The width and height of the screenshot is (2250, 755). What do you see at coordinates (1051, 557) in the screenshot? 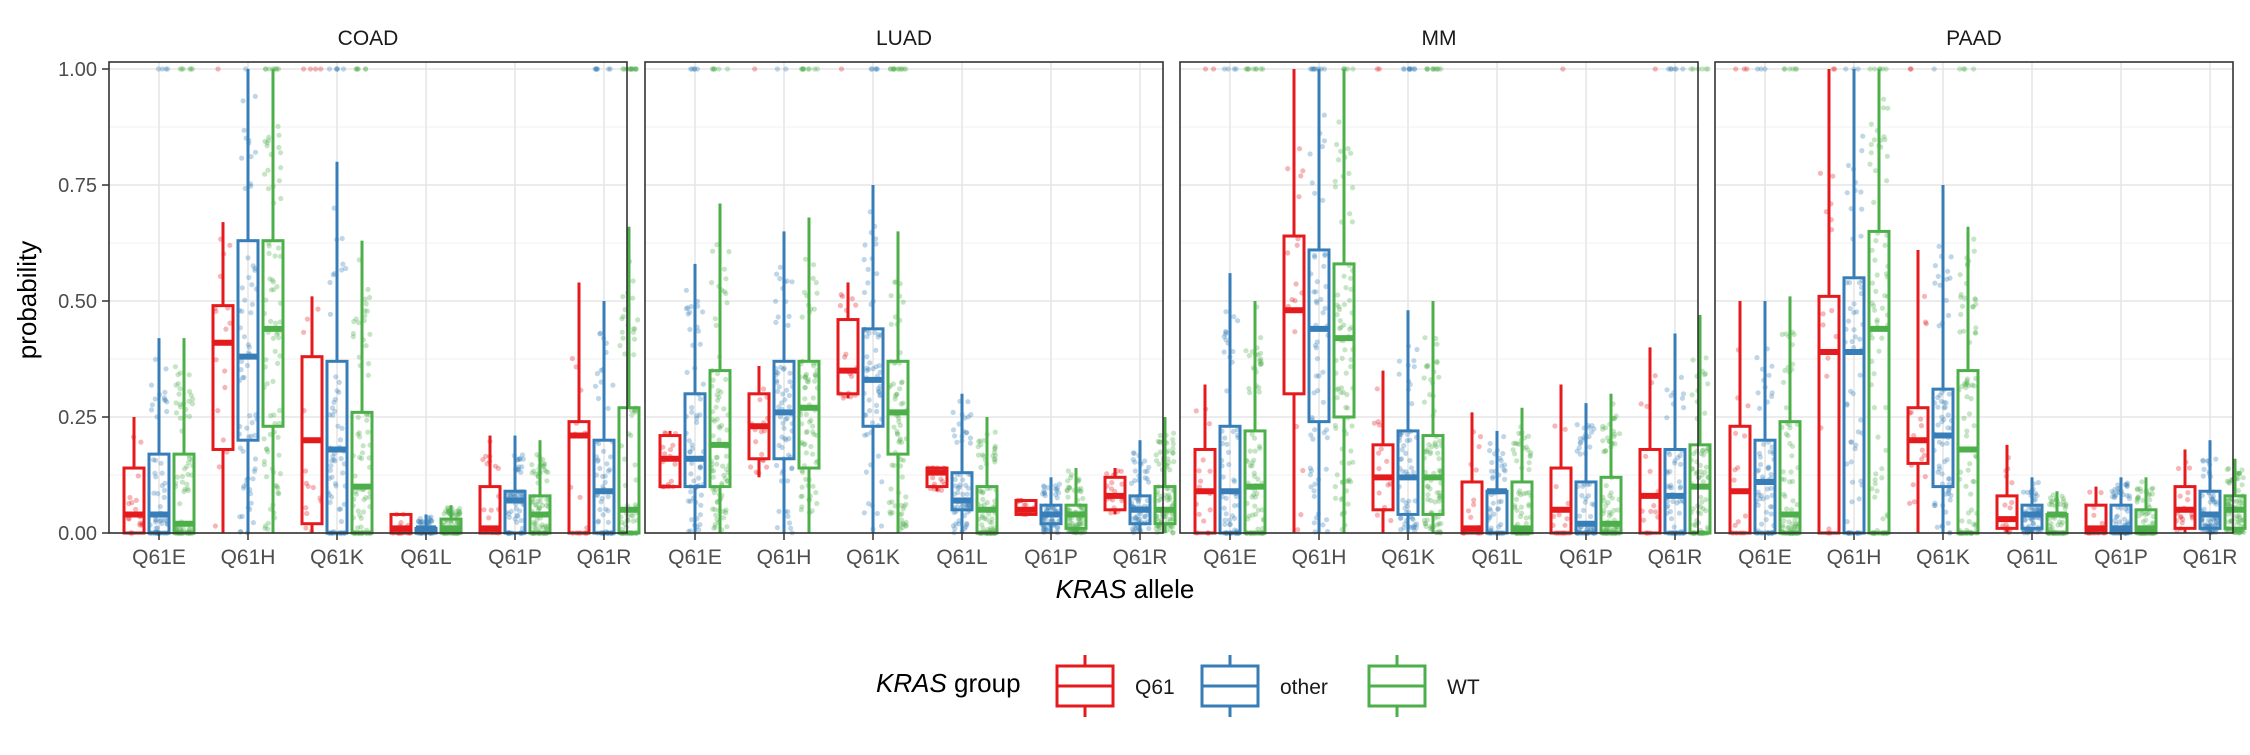
I see `x-tick-label: Q61P` at bounding box center [1051, 557].